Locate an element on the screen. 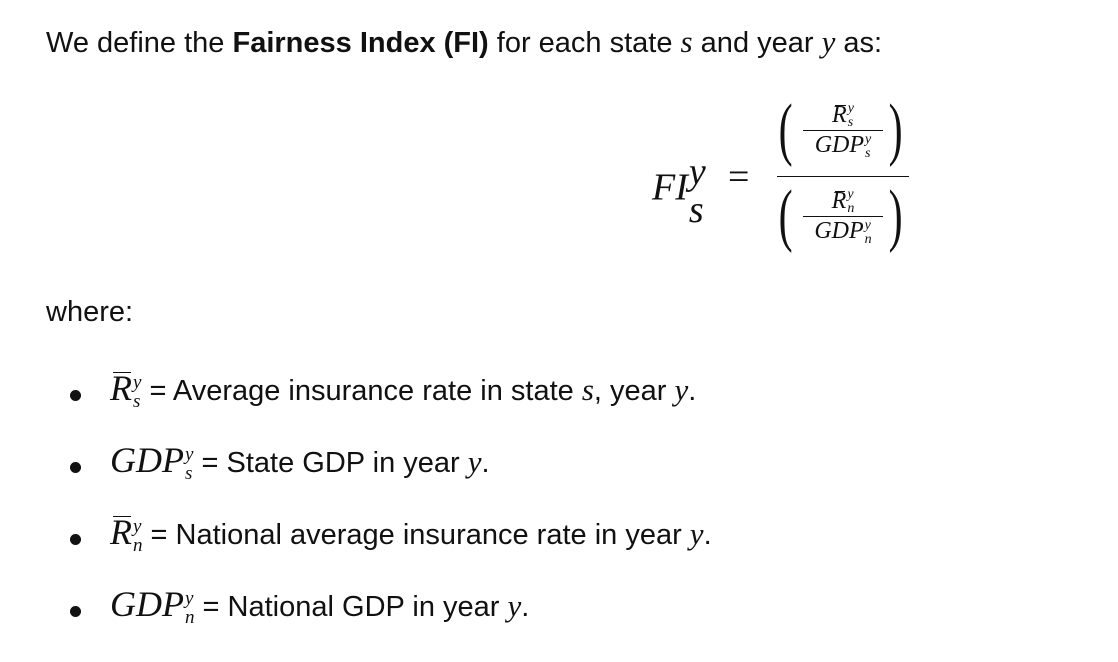 The image size is (1118, 662). definition-variable: GDP y n is located at coordinates (152, 606).